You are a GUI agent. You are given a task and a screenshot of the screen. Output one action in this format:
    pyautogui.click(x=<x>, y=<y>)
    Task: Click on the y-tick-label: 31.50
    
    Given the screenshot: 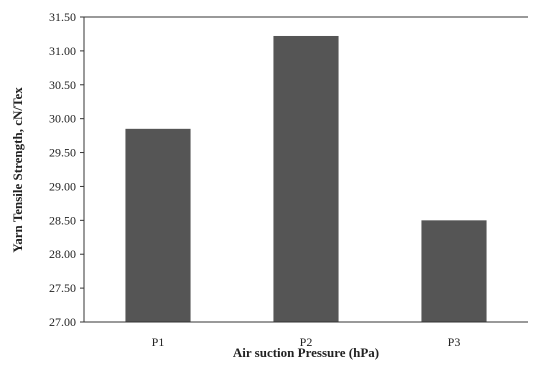 What is the action you would take?
    pyautogui.click(x=62, y=17)
    